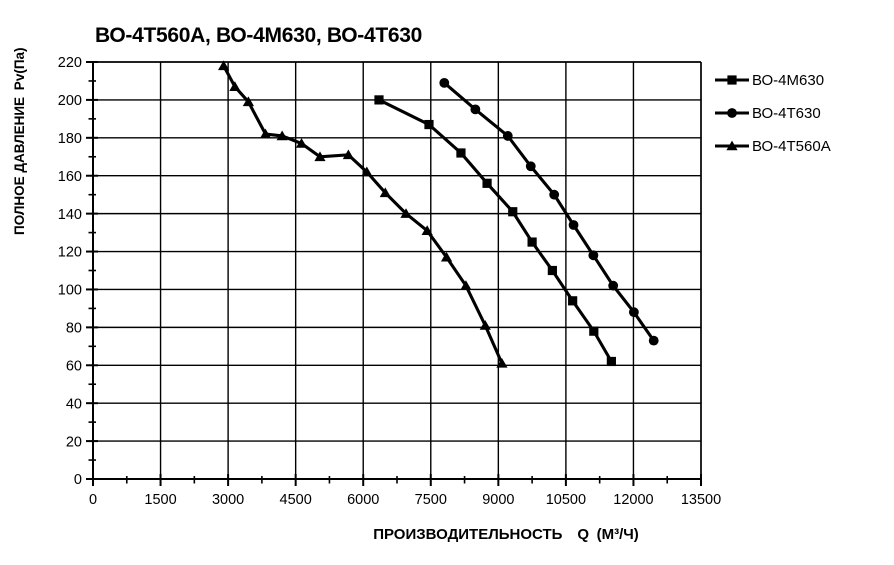 This screenshot has height=565, width=894. What do you see at coordinates (506, 534) in the screenshot?
I see `x-axis-title: ПРОИЗВОДИТЕЛЬНОСТЬ Q (М³/Ч)` at bounding box center [506, 534].